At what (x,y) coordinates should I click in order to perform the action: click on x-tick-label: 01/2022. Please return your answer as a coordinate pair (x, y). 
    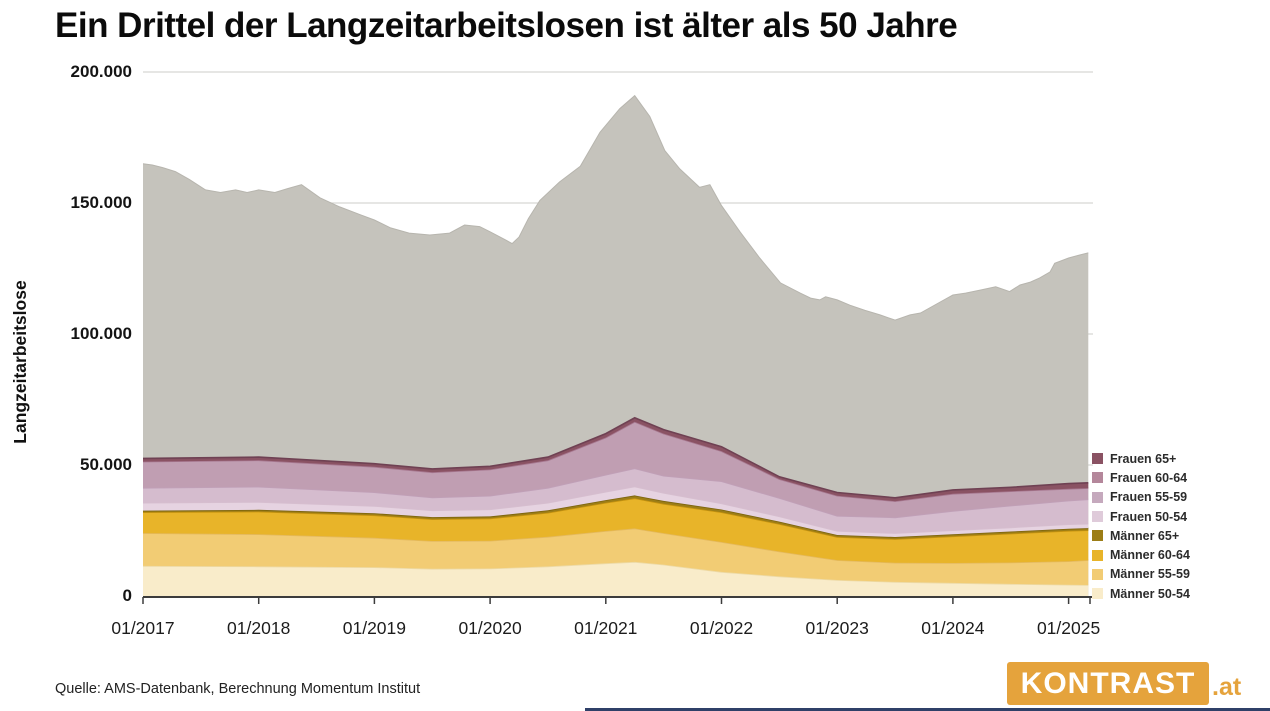
    Looking at the image, I should click on (721, 628).